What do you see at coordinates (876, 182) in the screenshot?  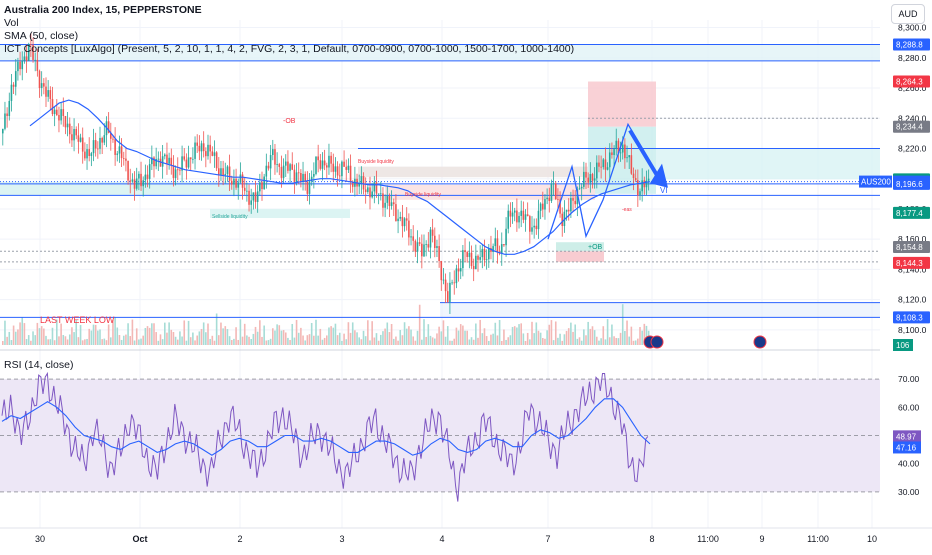 I see `symbol-tag-label: AUS200` at bounding box center [876, 182].